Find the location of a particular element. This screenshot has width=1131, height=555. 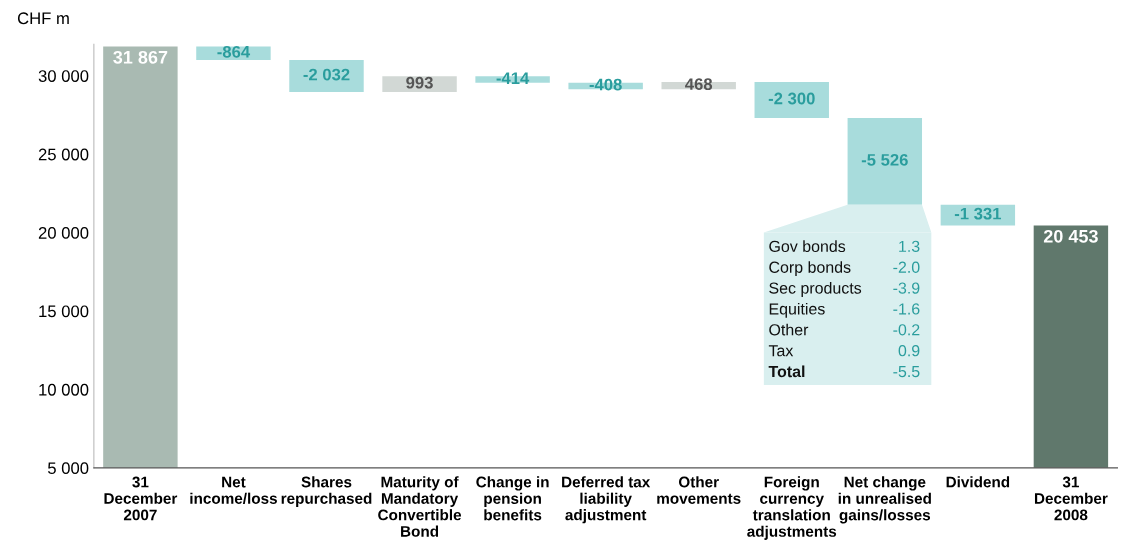

data-label: 468 is located at coordinates (699, 84).